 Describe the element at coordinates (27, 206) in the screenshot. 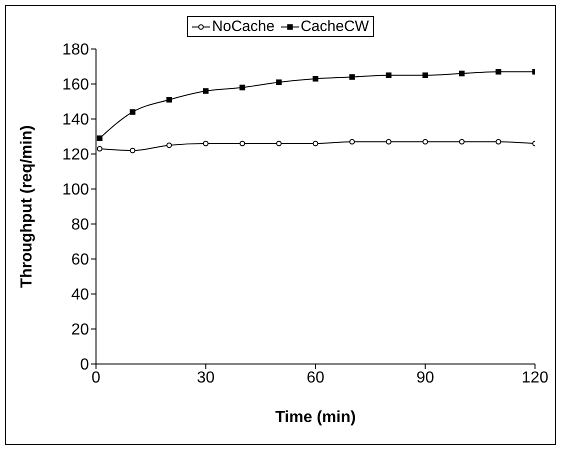

I see `y-axis-title: Throughput (req/min)` at that location.